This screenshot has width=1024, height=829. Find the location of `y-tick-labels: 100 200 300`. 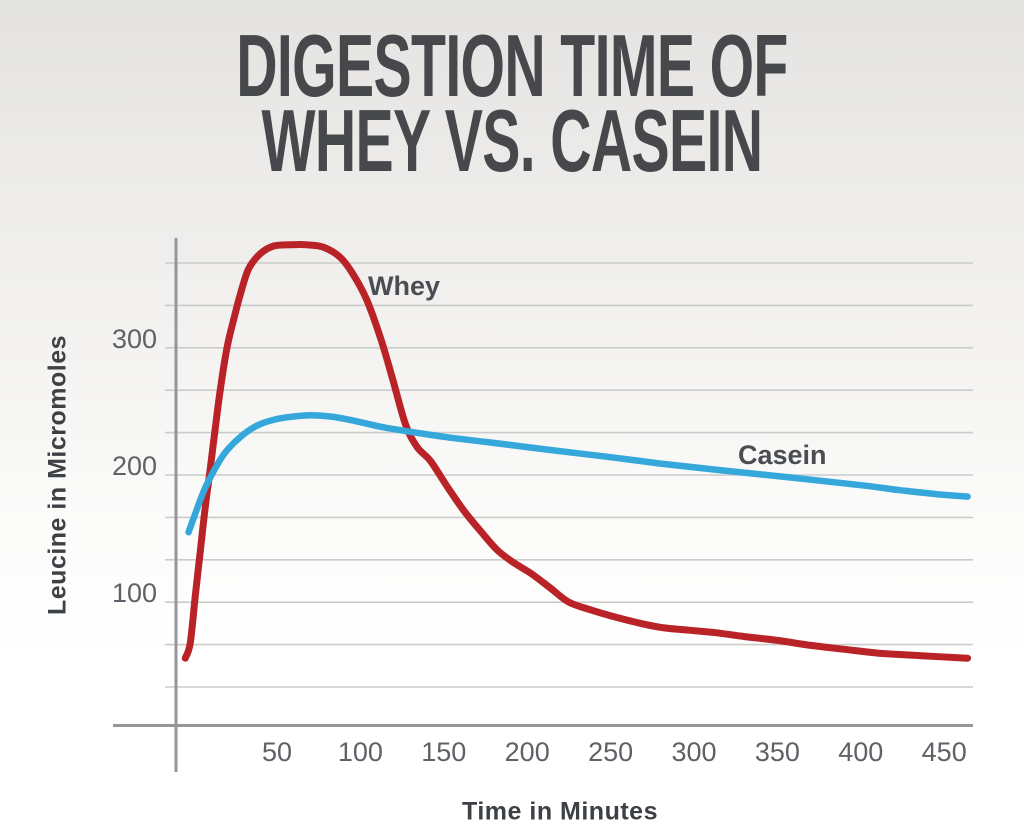

y-tick-labels: 100 200 300 is located at coordinates (134, 466).